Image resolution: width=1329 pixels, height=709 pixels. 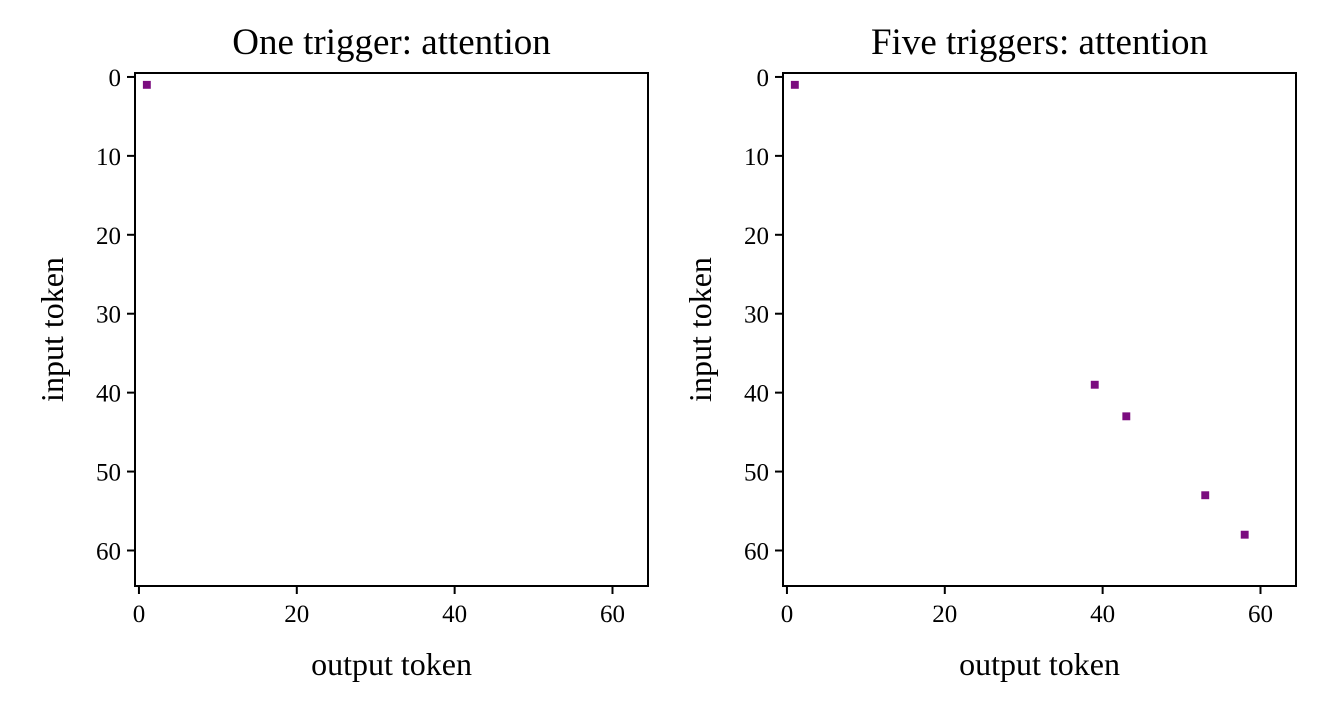 I want to click on heatmap-cells, so click(x=146, y=84).